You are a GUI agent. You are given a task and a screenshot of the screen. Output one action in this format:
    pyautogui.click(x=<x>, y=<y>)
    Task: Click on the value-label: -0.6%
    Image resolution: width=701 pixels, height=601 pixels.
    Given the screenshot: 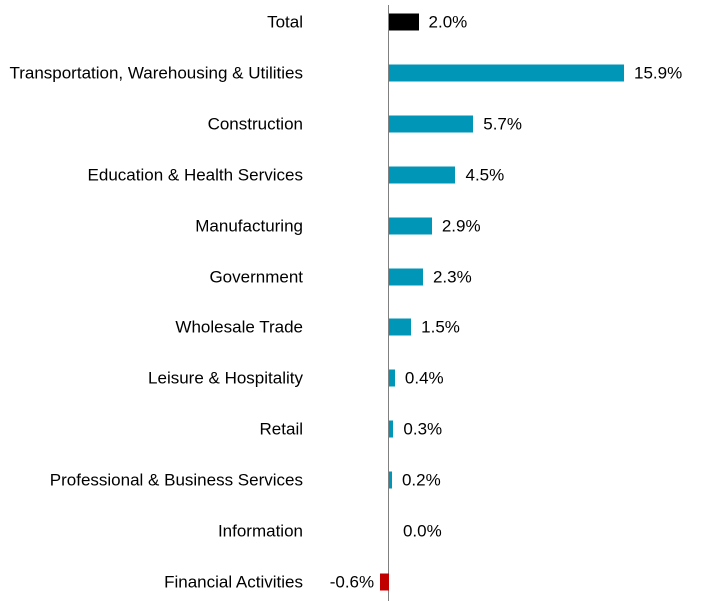 What is the action you would take?
    pyautogui.click(x=352, y=582)
    